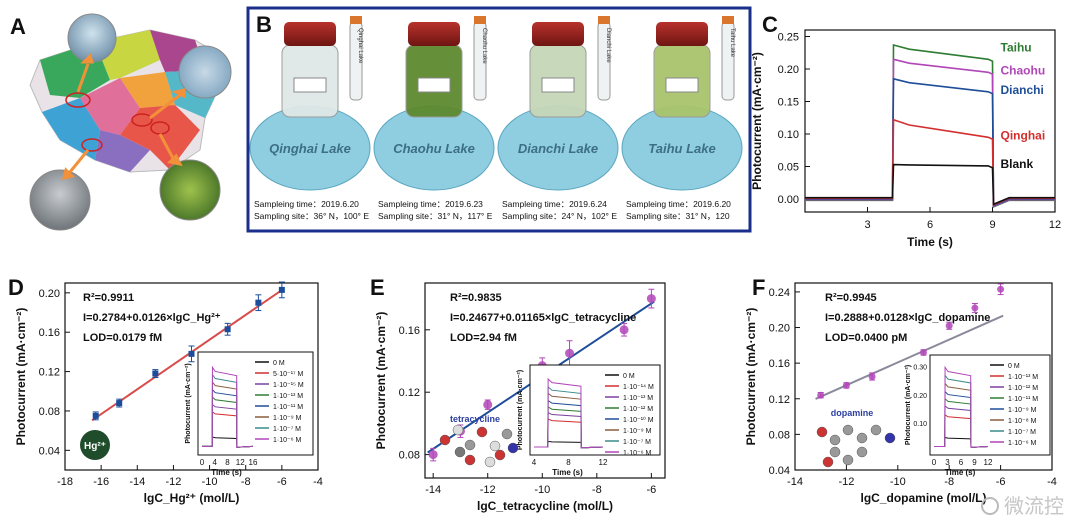 Image resolution: width=1080 pixels, height=532 pixels. I want to click on x-tick-label: -8, so click(949, 482).